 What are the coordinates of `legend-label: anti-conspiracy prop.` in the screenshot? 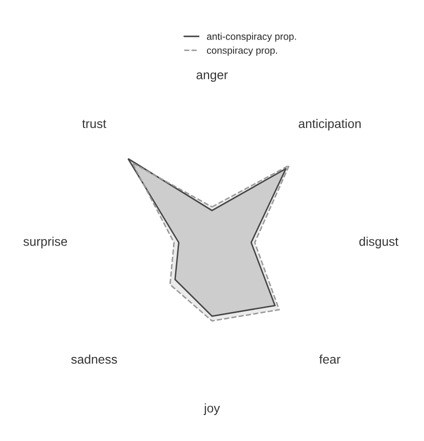 It's located at (251, 37).